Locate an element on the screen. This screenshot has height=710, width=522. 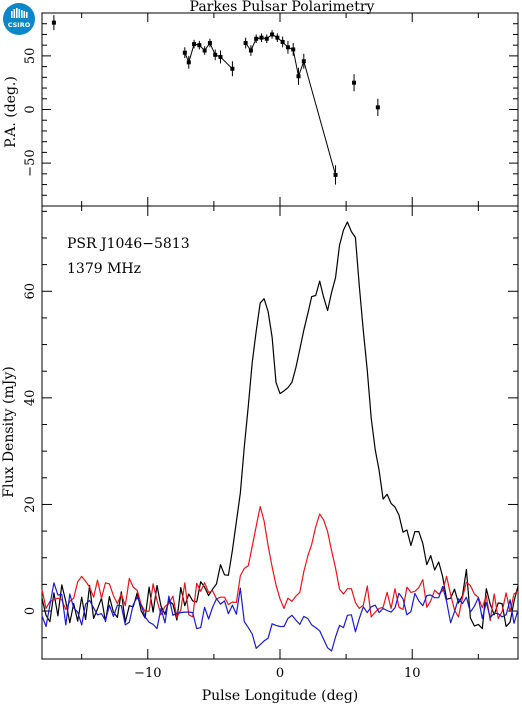
flux-xtick-label: 0 is located at coordinates (280, 673).